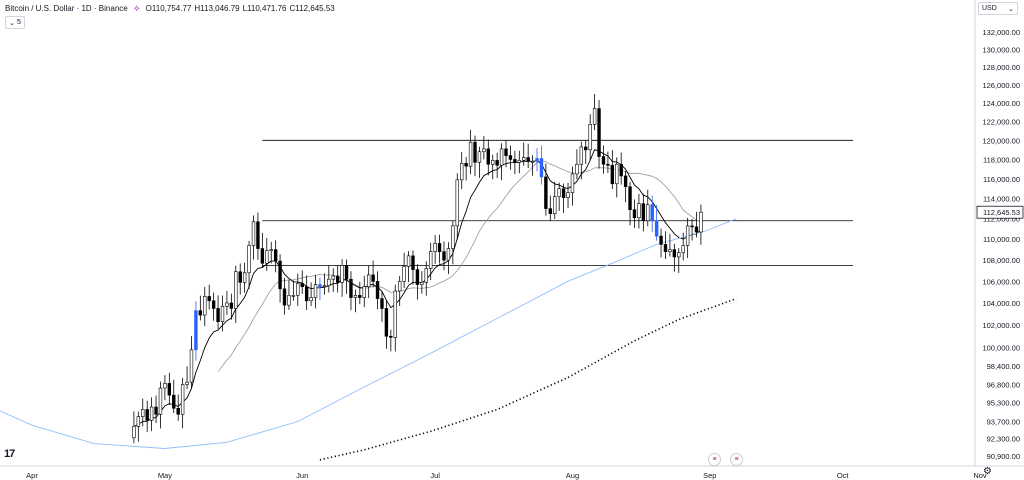 The height and width of the screenshot is (480, 1024). What do you see at coordinates (998, 8) in the screenshot?
I see `currency-selector: USD ⌄` at bounding box center [998, 8].